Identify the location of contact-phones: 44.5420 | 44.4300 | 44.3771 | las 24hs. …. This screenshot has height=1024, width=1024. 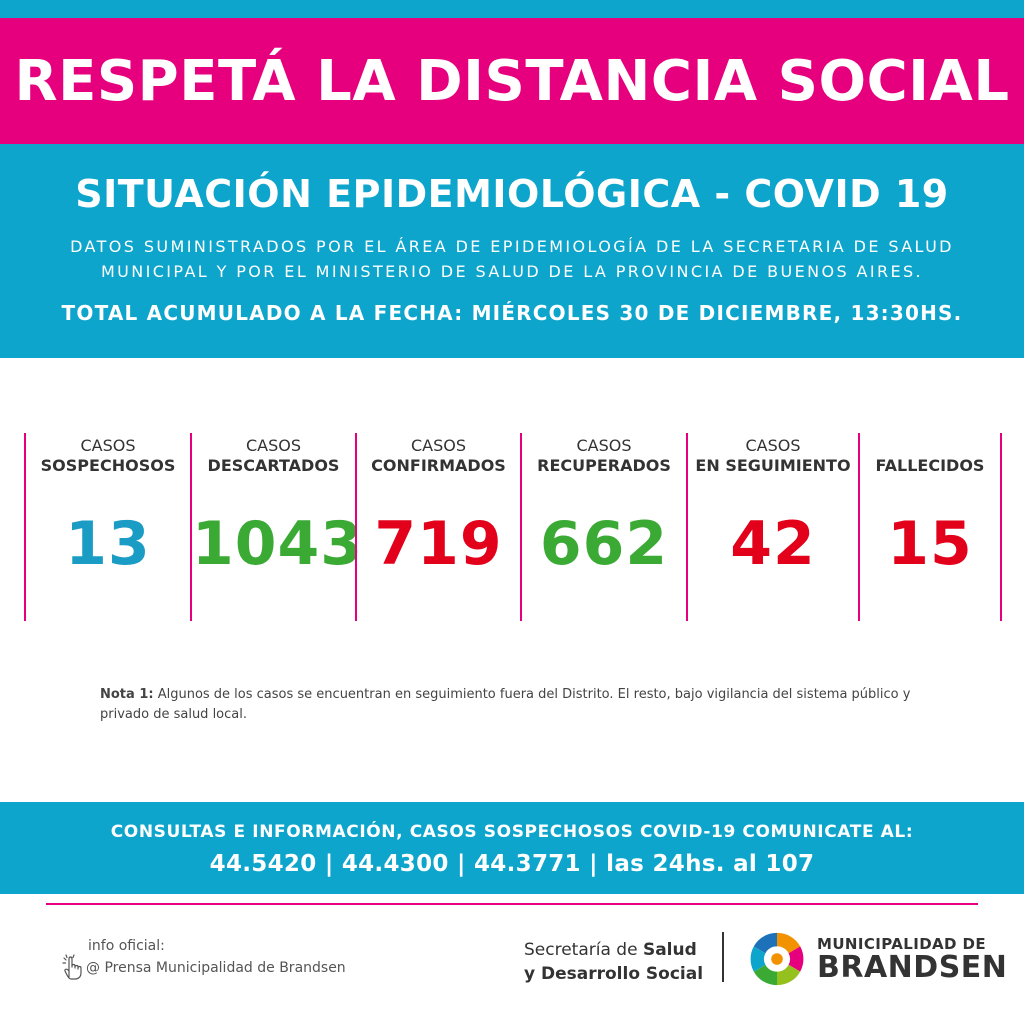
(512, 864).